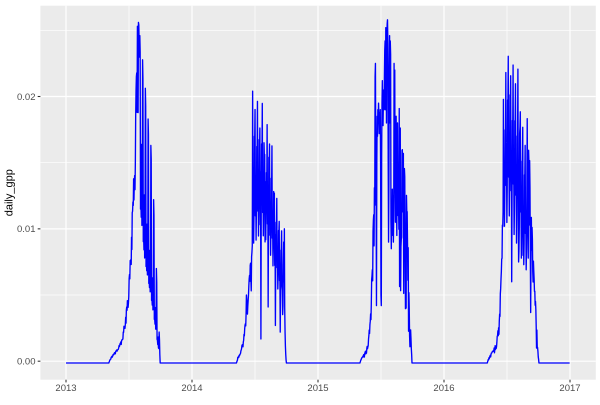  I want to click on svg-text: daily_gpp, so click(10, 192).